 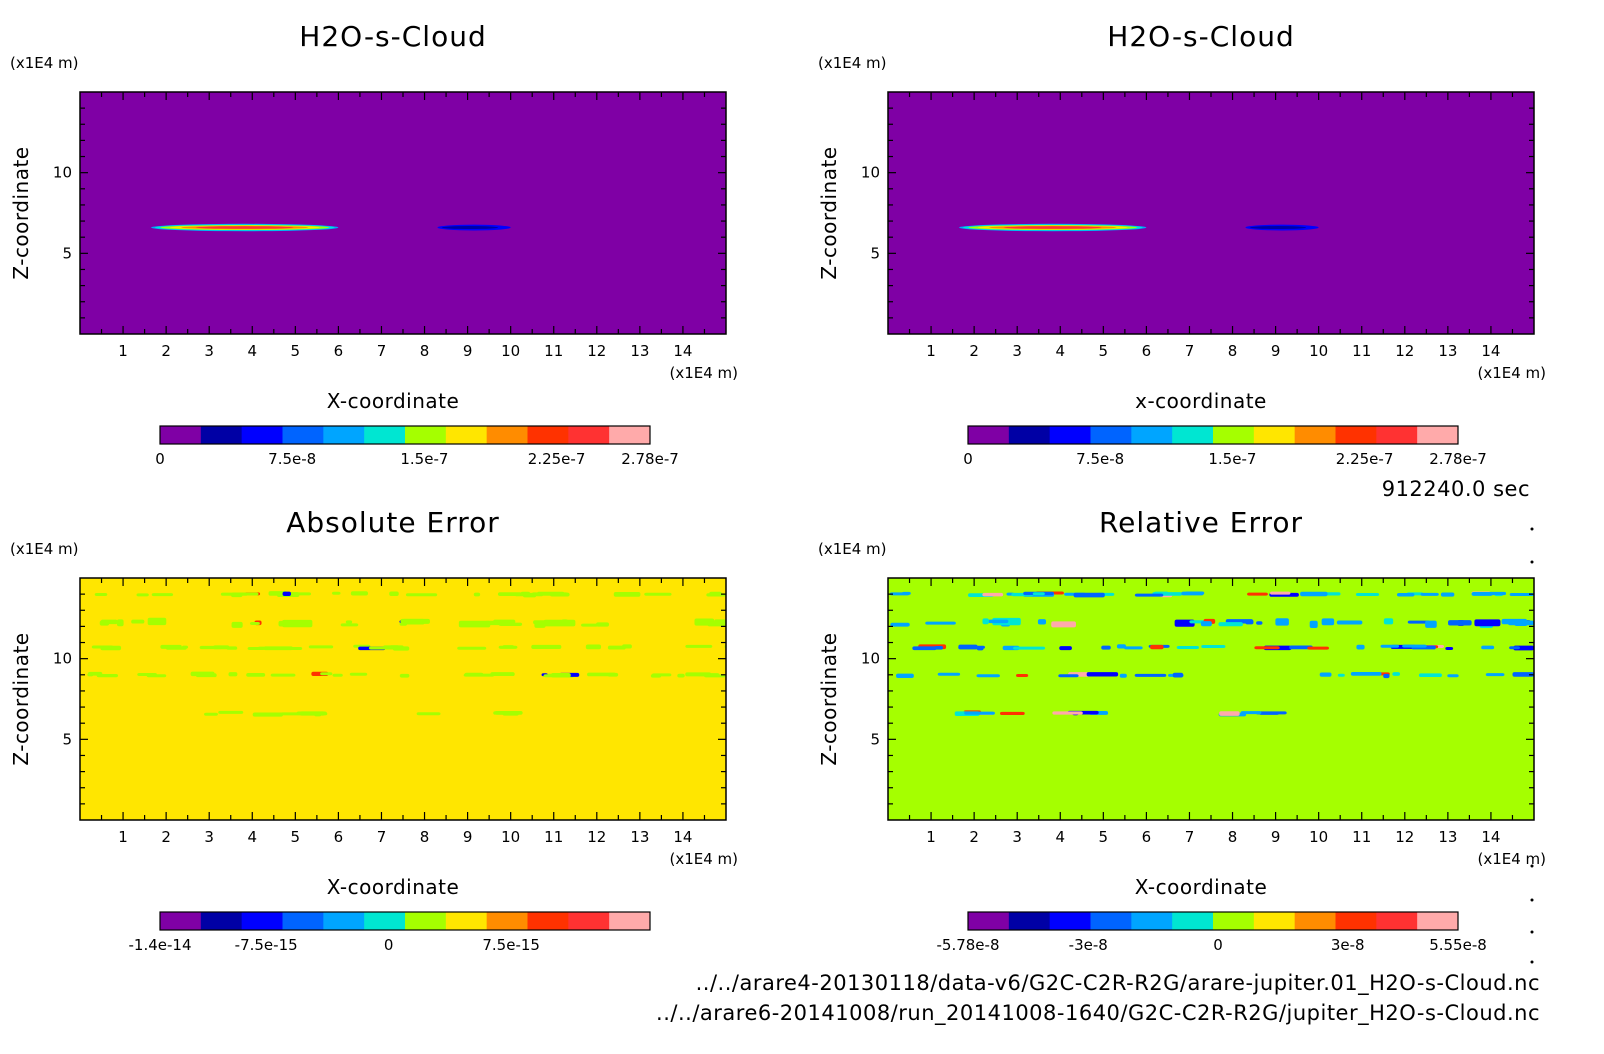 I want to click on y-tick-label: 10, so click(x=62, y=659).